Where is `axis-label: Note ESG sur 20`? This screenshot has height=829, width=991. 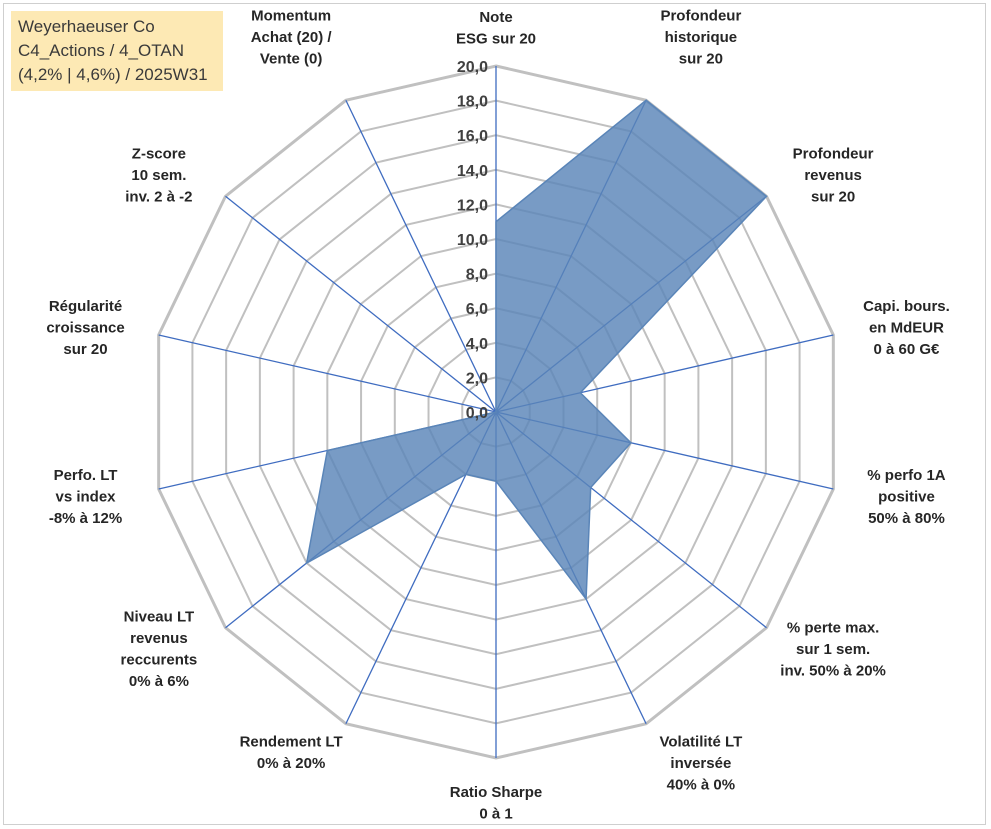 axis-label: Note ESG sur 20 is located at coordinates (496, 28).